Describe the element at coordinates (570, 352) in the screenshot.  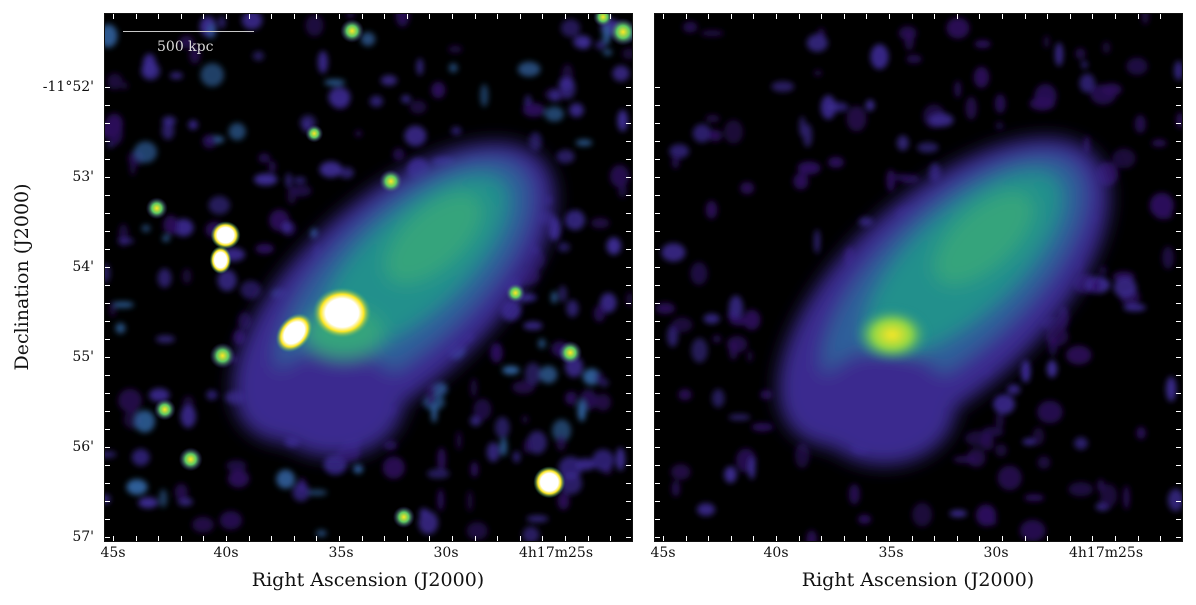
I see `source-knot` at that location.